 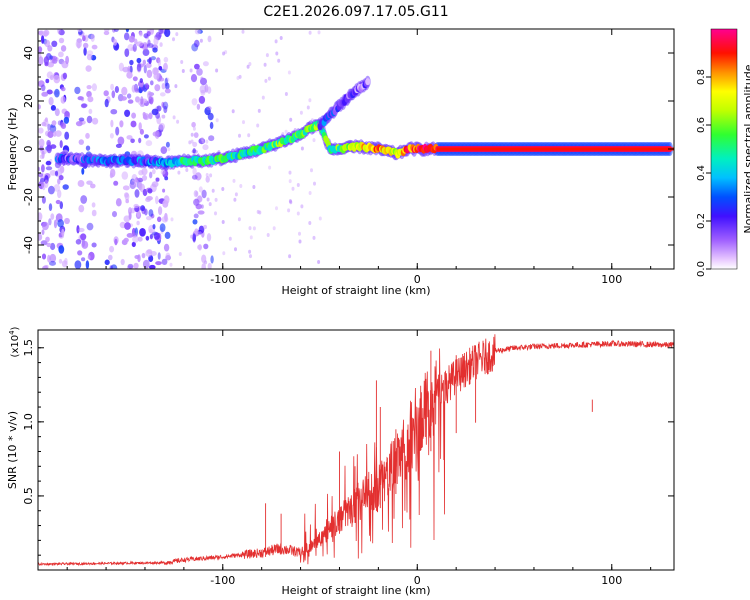 I want to click on spectrogram-x-tick-label: 0, so click(x=417, y=279).